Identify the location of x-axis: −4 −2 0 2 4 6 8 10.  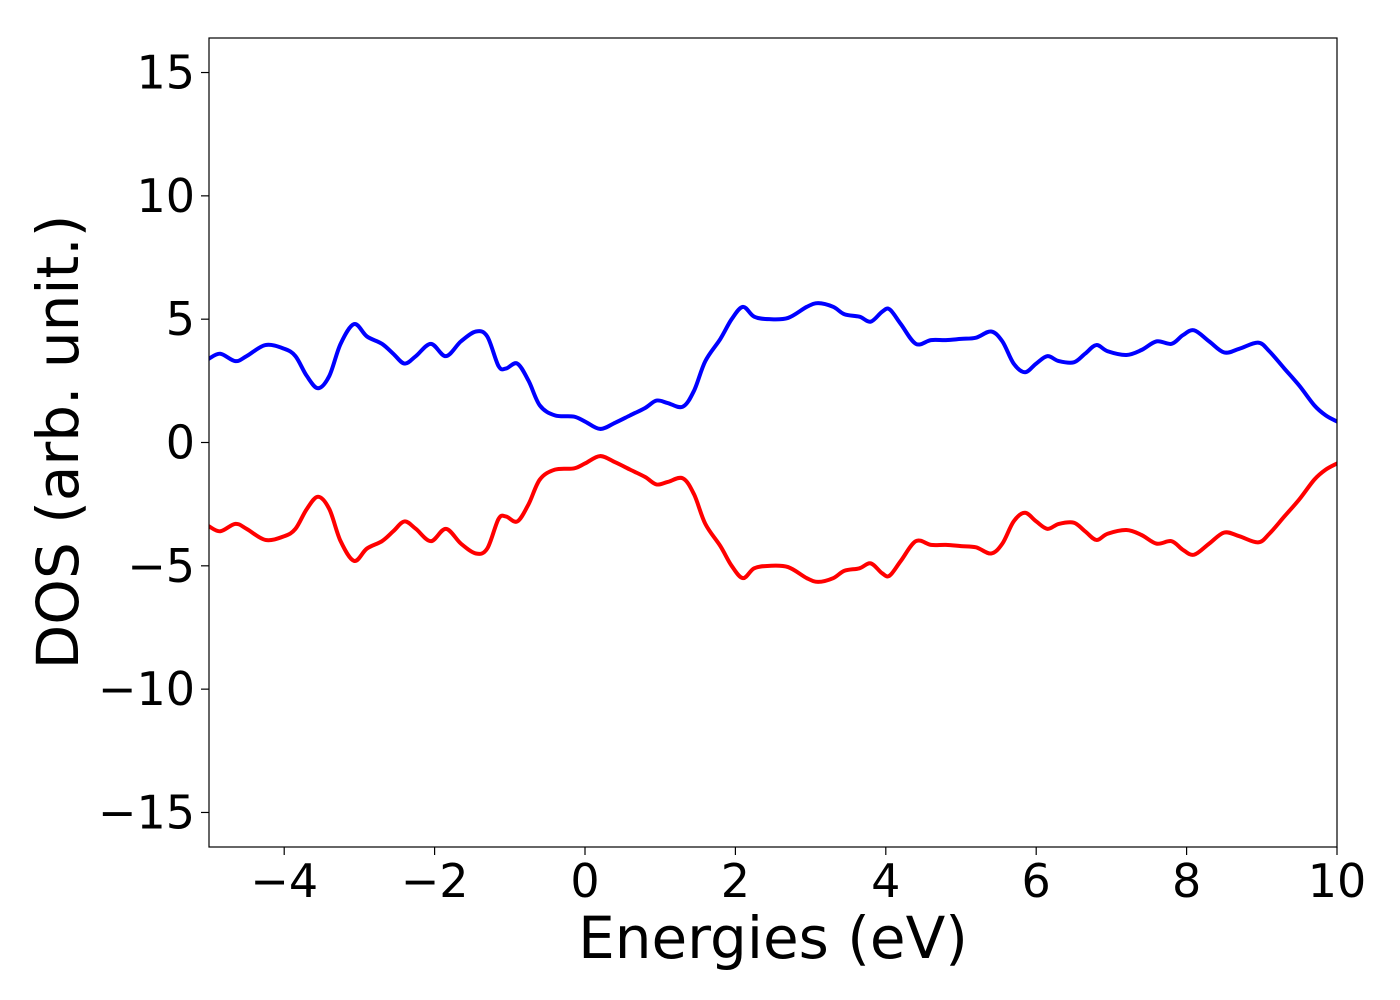
(808, 877).